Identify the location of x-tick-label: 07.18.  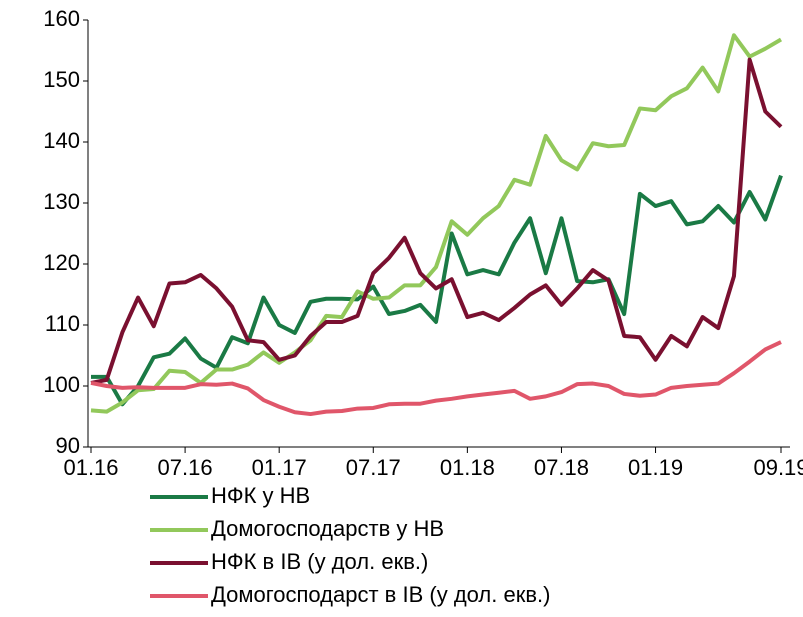
(561, 467).